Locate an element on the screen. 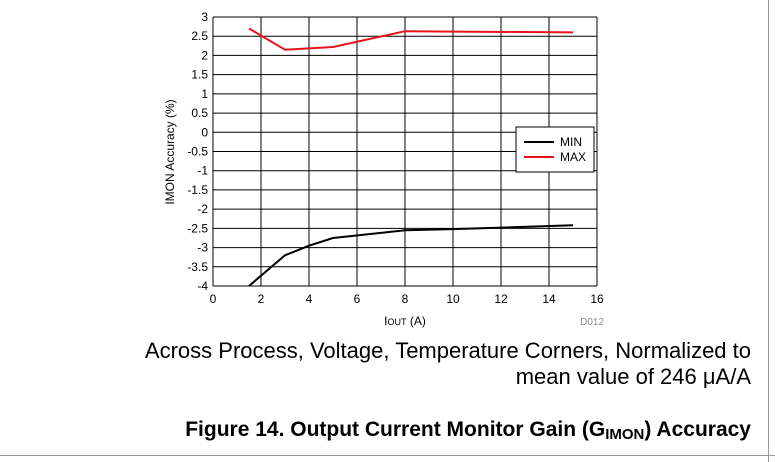 The height and width of the screenshot is (462, 775). y-tick-label: 0.5 is located at coordinates (199, 113).